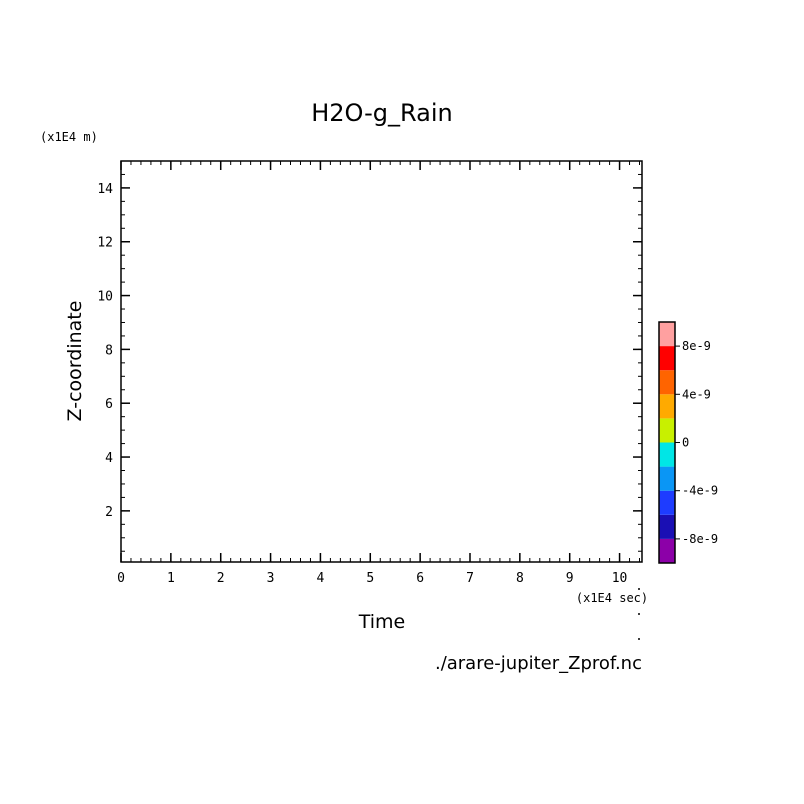  What do you see at coordinates (538, 663) in the screenshot?
I see `source-file-label: ./arare-jupiter_Zprof.nc` at bounding box center [538, 663].